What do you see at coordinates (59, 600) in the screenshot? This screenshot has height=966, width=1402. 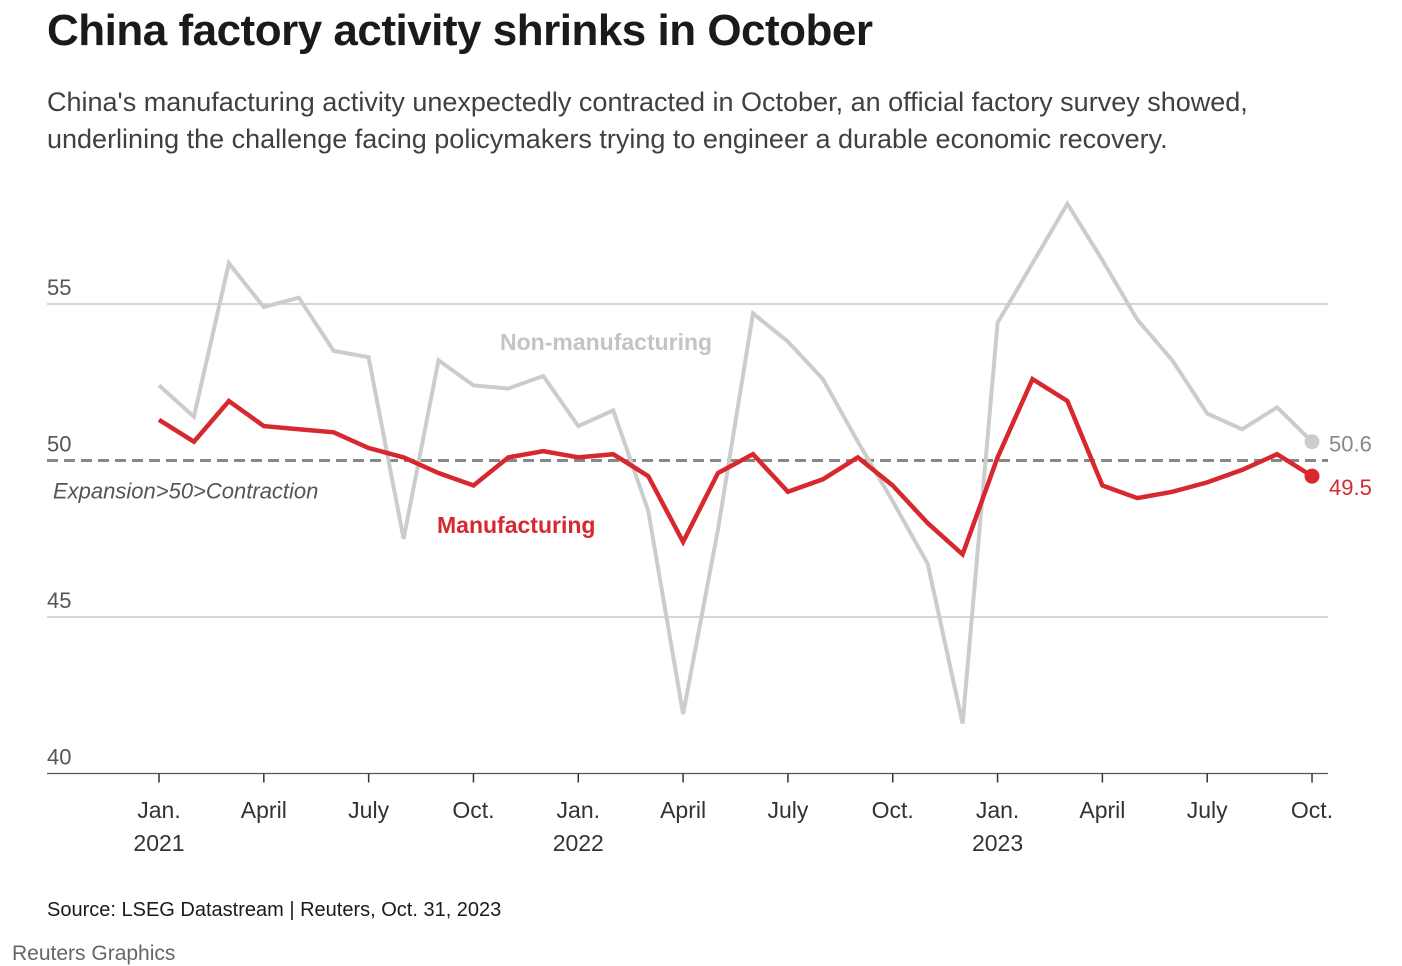 I see `y-tick-label-45: 45` at bounding box center [59, 600].